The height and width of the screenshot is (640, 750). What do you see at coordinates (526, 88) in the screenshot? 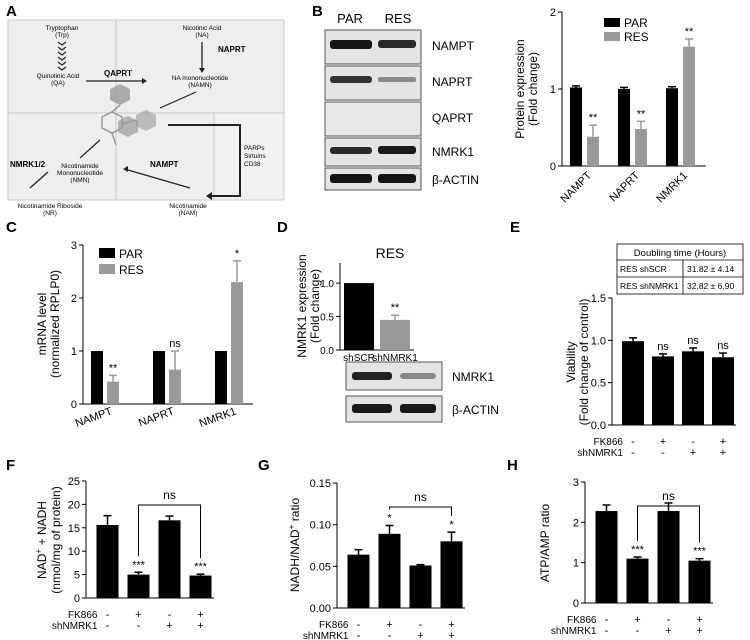
I see `y-axis-label: Protein expression(Fold change)` at bounding box center [526, 88].